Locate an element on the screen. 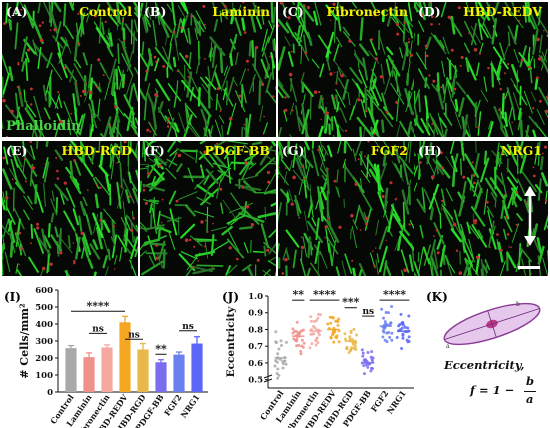 The height and width of the screenshot is (428, 550). fraction-bar is located at coordinates (530, 391).